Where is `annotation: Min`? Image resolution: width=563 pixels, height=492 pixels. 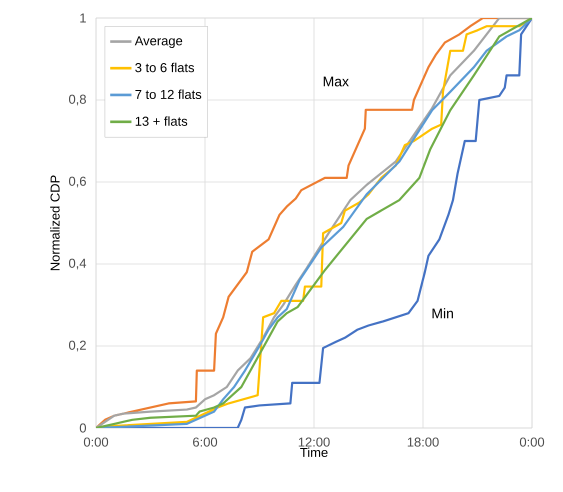
annotation: Min is located at coordinates (442, 313).